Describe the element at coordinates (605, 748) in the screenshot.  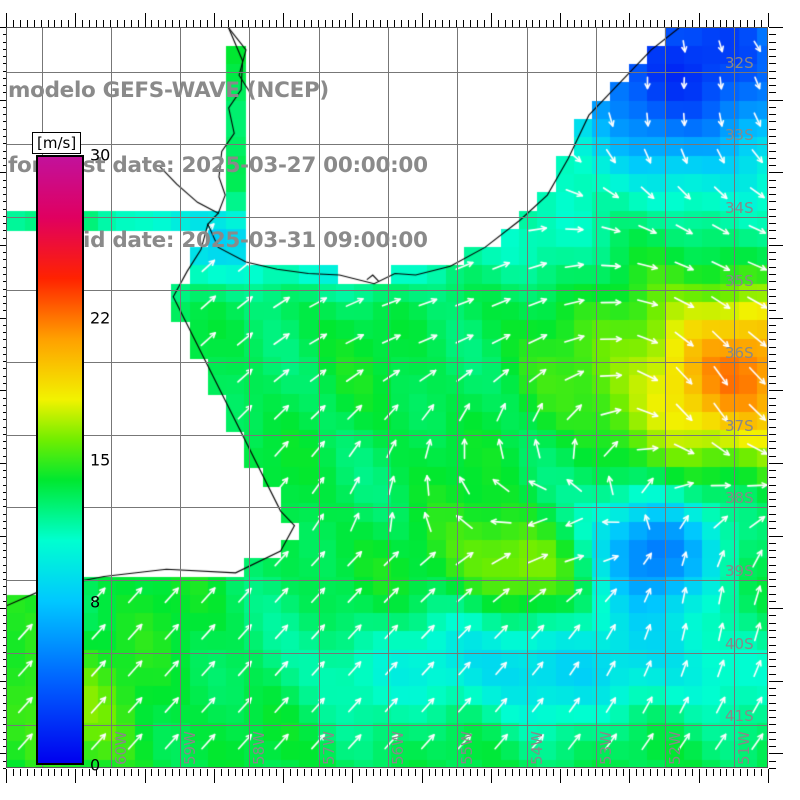
I see `lon-label-53W: 53W` at that location.